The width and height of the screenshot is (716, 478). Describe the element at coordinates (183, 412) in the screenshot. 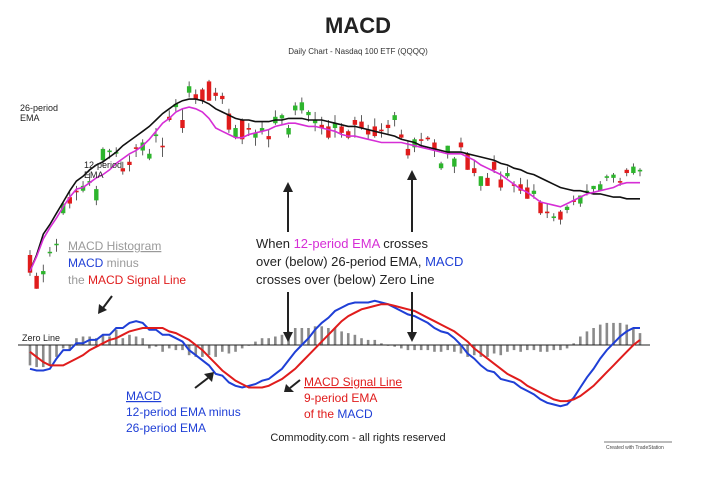

I see `macd-annotation-line2: 12-period EMA minus` at that location.